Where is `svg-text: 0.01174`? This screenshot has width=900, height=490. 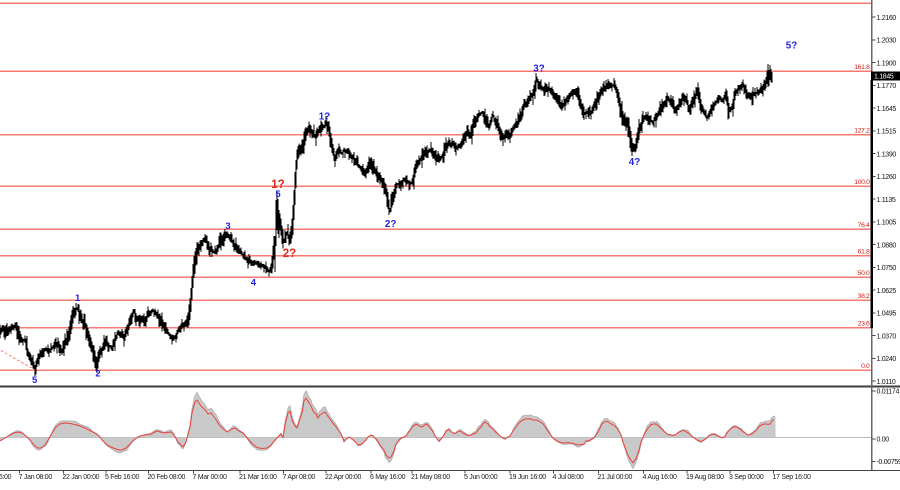
svg-text: 0.01174 is located at coordinates (888, 392).